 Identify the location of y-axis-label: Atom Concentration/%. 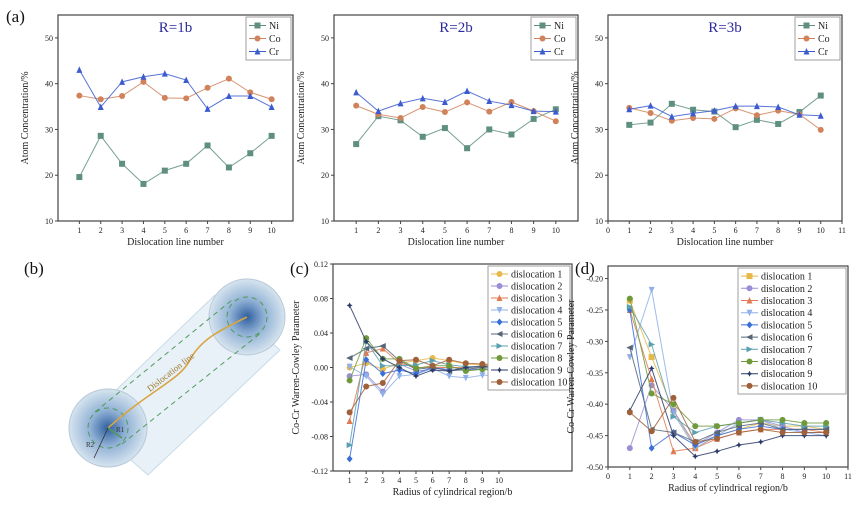
(301, 117).